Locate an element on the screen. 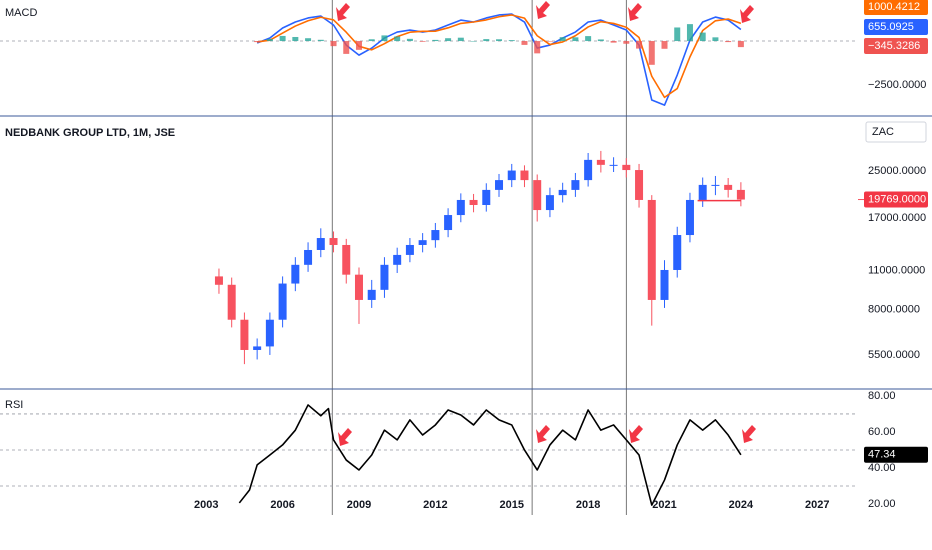 Image resolution: width=932 pixels, height=550 pixels. last-value: 1000.4212 is located at coordinates (894, 7).